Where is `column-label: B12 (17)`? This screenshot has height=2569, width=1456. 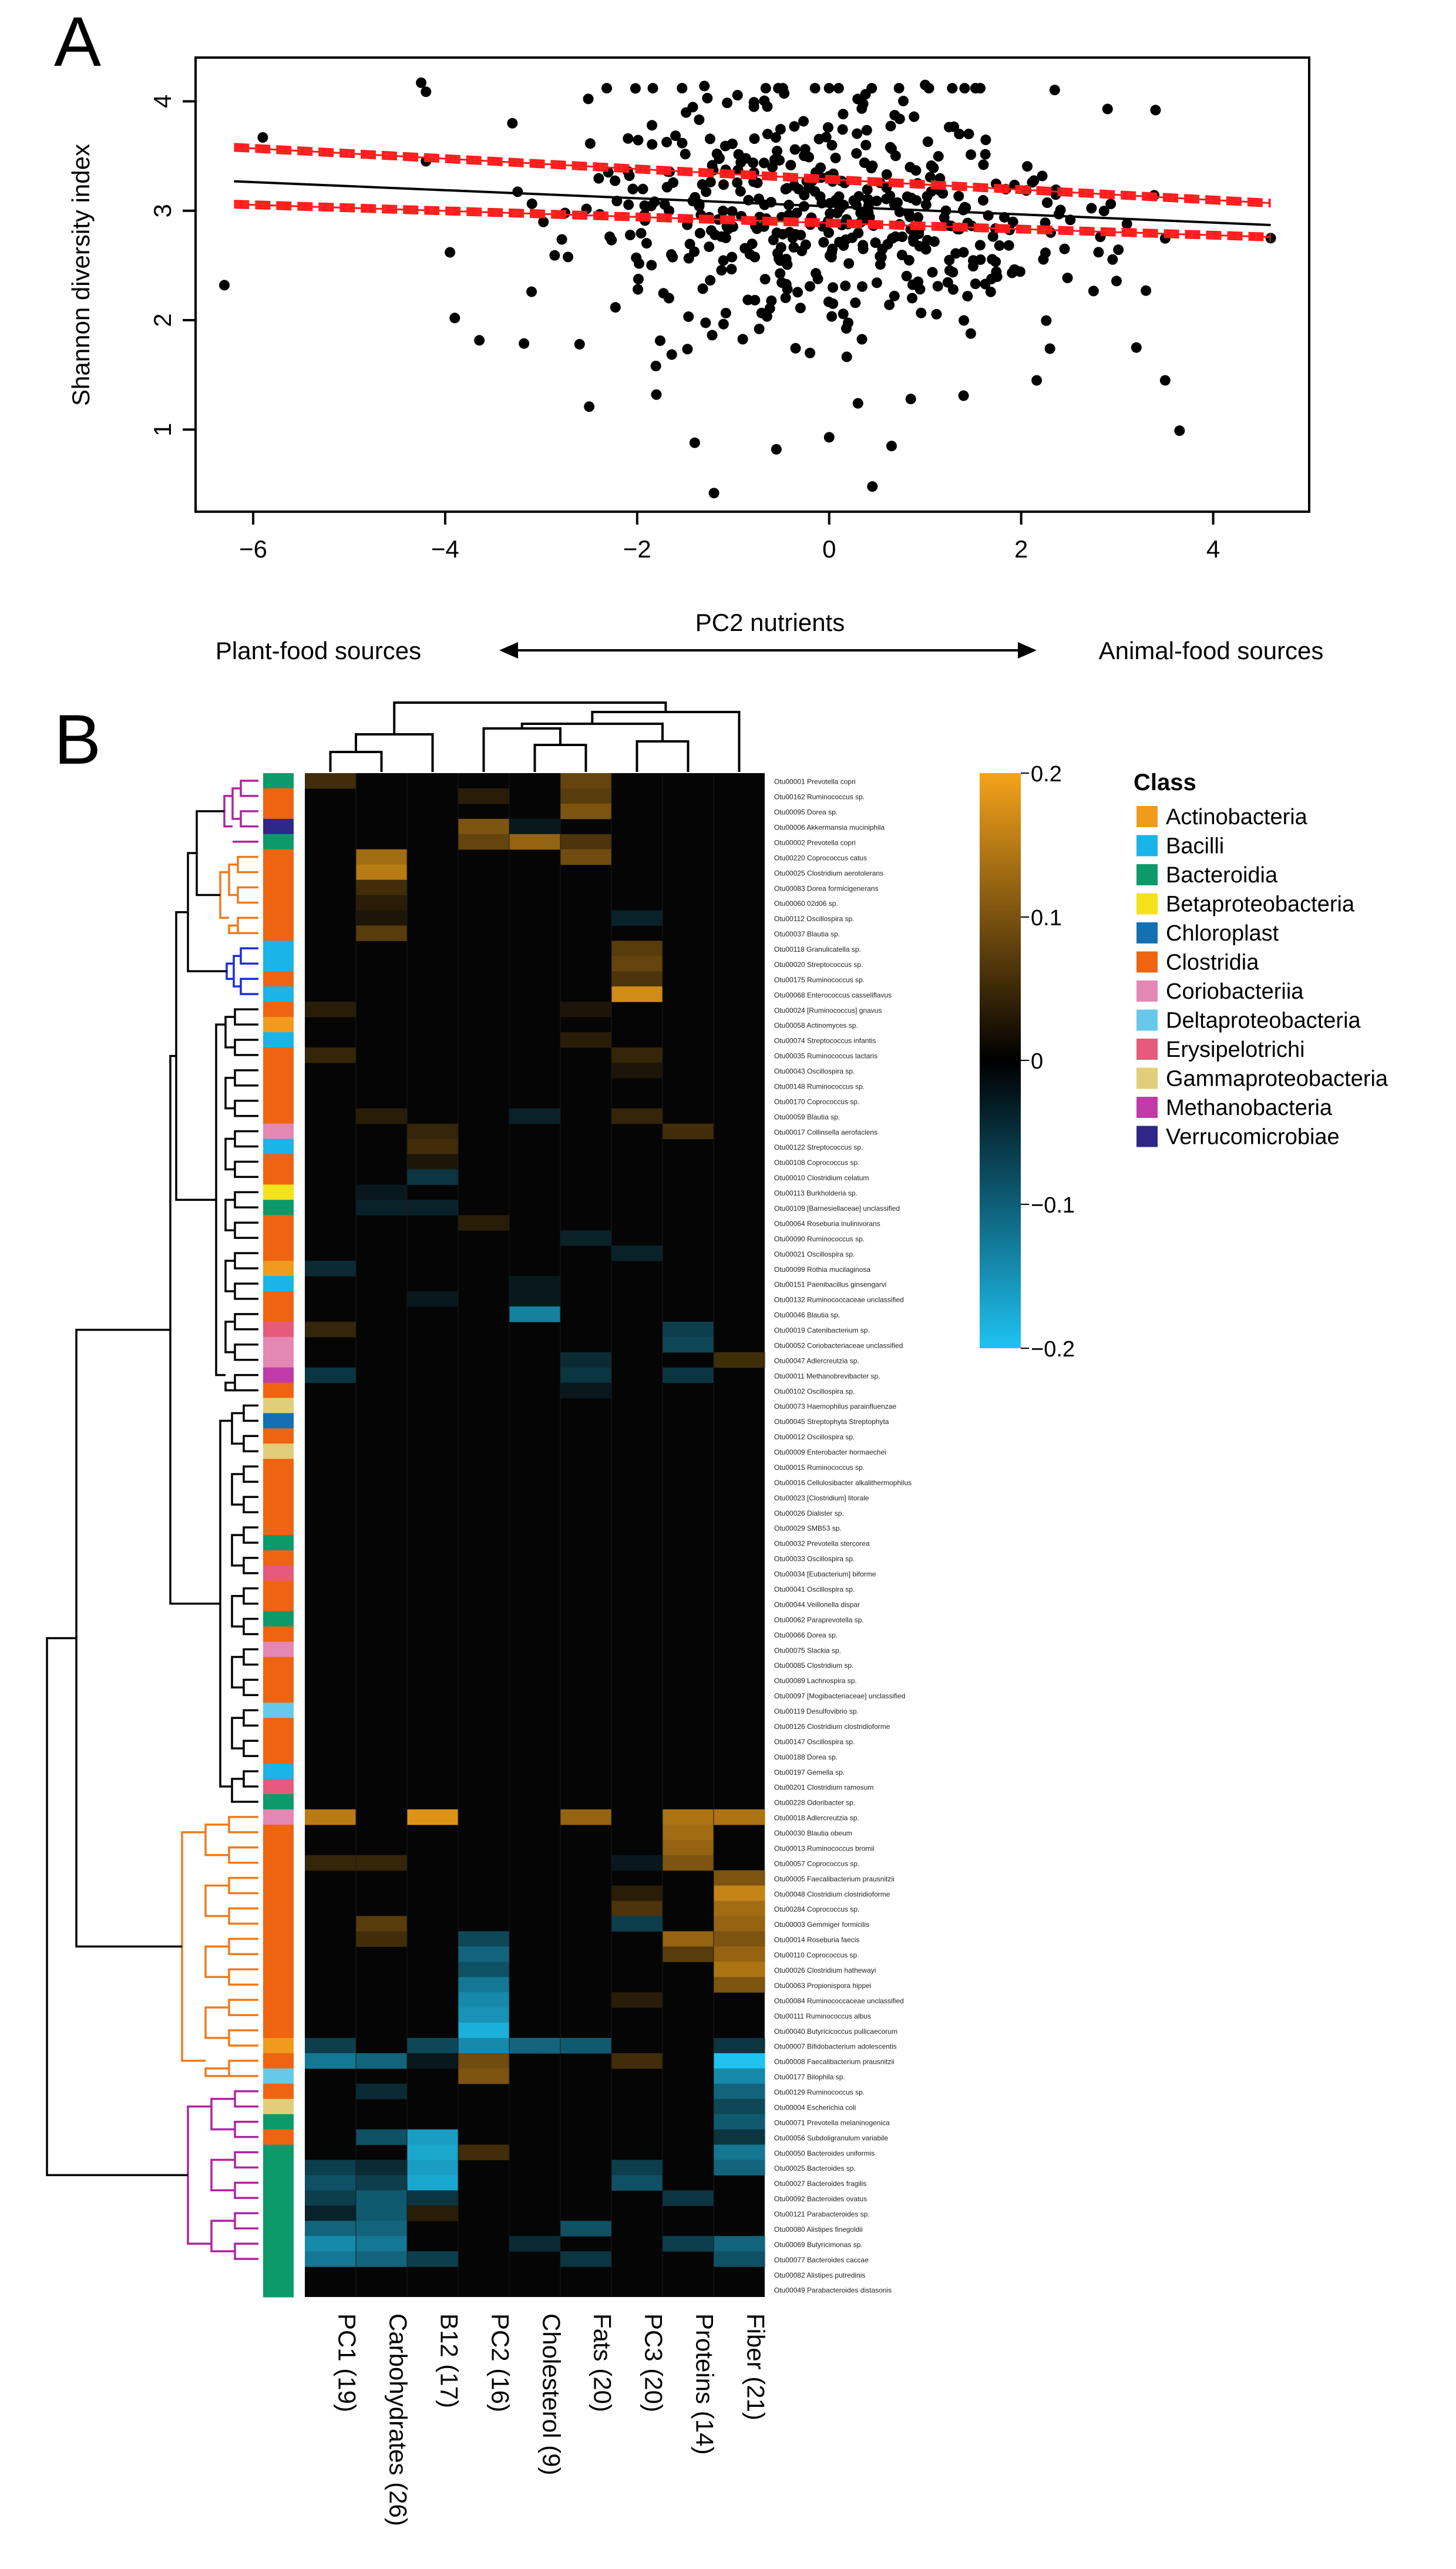 column-label: B12 (17) is located at coordinates (449, 2360).